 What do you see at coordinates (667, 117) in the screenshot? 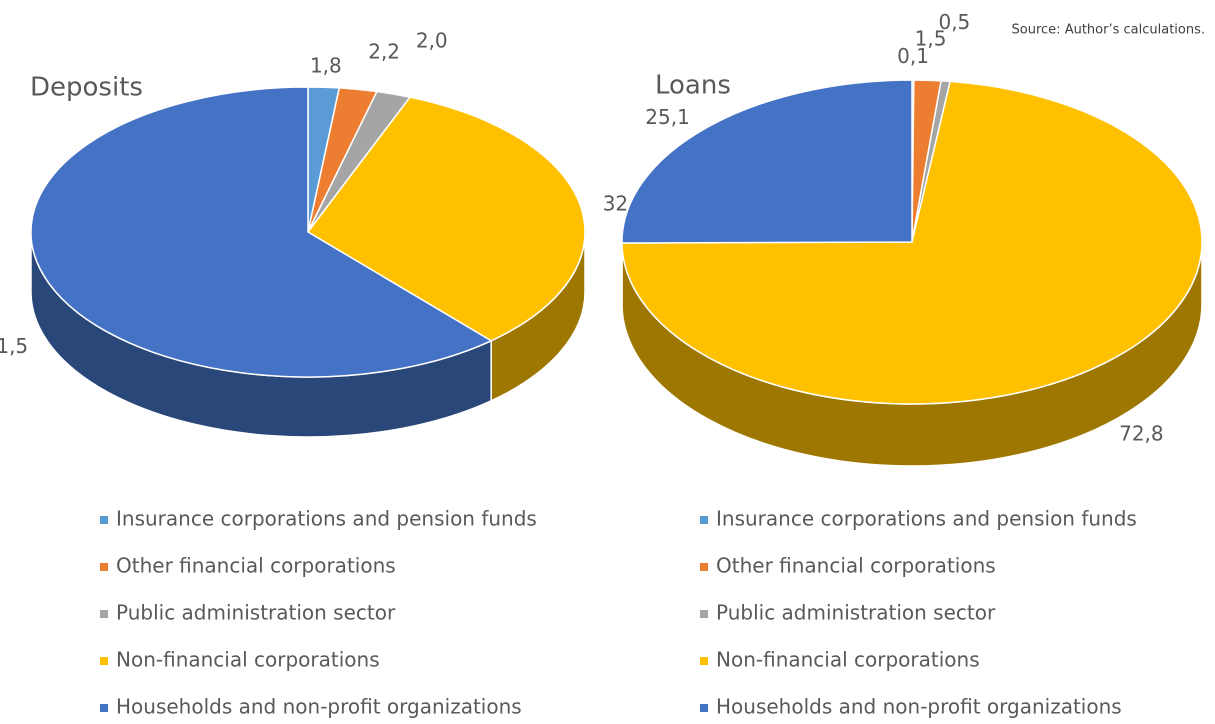
I see `data-label: 25,1` at bounding box center [667, 117].